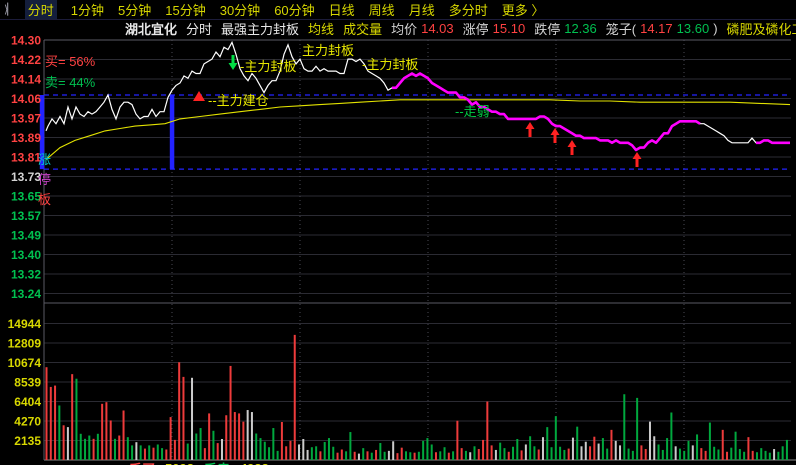 This screenshot has height=465, width=796. What do you see at coordinates (240, 10) in the screenshot?
I see `period-tab-5: 30分钟` at bounding box center [240, 10].